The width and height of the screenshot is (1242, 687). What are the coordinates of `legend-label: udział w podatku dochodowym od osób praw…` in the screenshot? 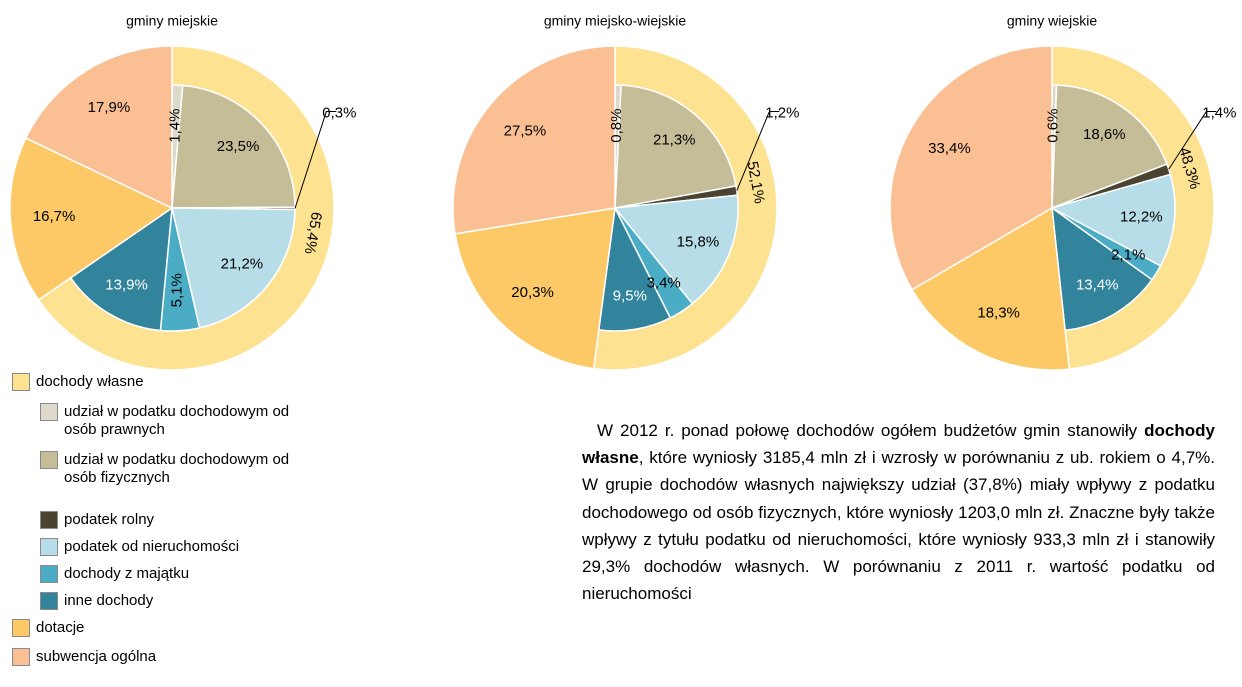 It's located at (177, 420).